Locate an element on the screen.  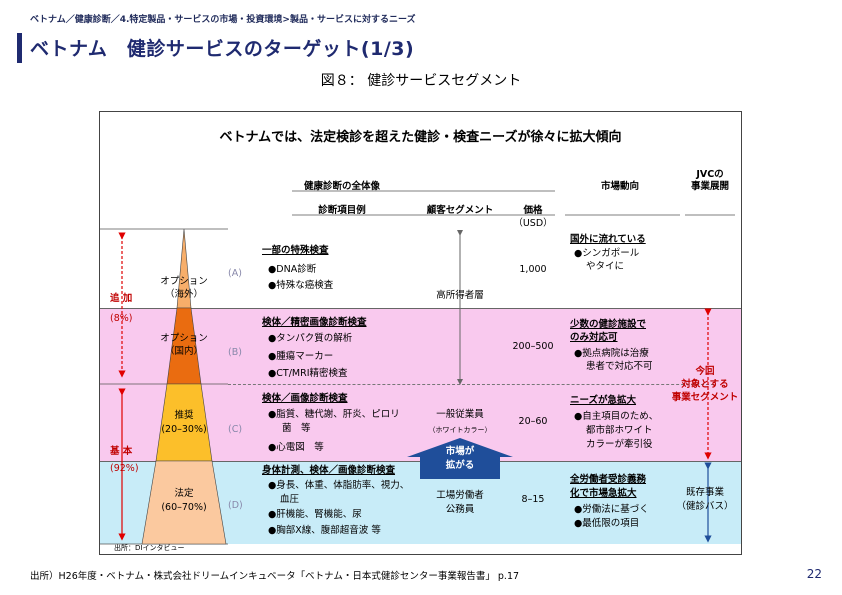
row-a-title: 一部の特殊検査 is located at coordinates (295, 250).